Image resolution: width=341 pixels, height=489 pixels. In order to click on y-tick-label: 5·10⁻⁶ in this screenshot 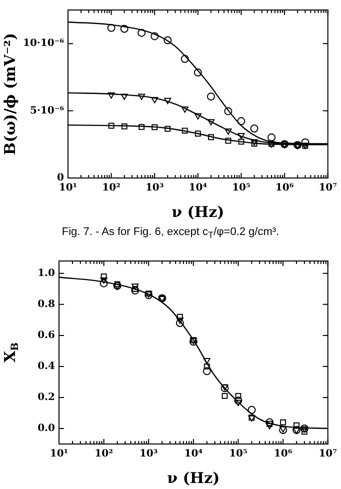, I will do `click(47, 110)`.